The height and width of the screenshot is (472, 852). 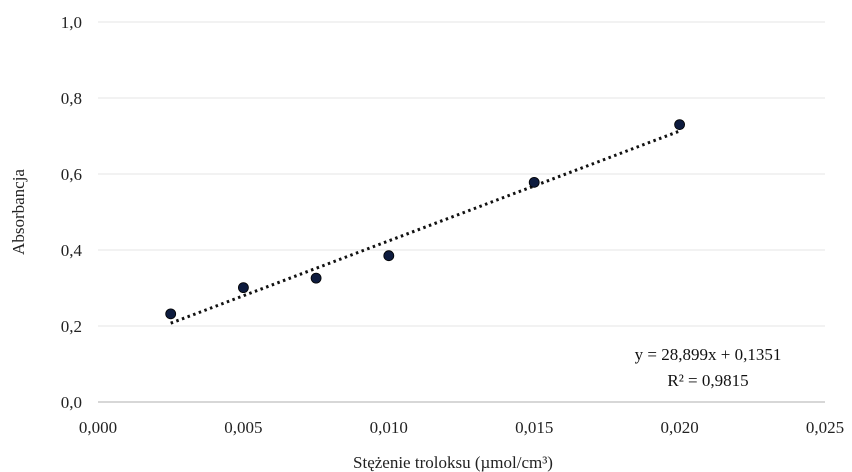 I want to click on x-axis-title: Stężenie troloksu (µmol/cm³), so click(x=453, y=462).